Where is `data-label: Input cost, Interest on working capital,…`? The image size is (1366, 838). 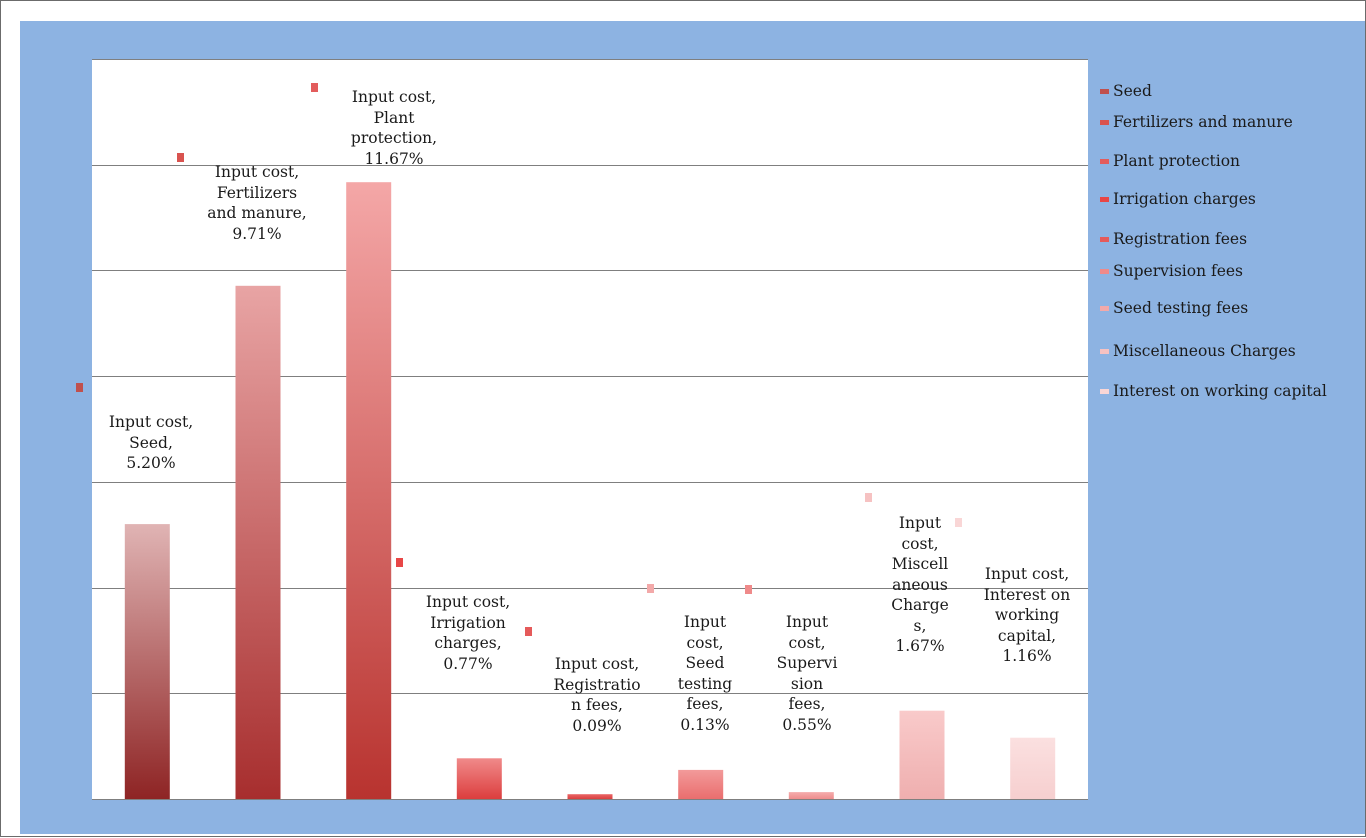
data-label: Input cost, Interest on working capital,… is located at coordinates (1027, 615).